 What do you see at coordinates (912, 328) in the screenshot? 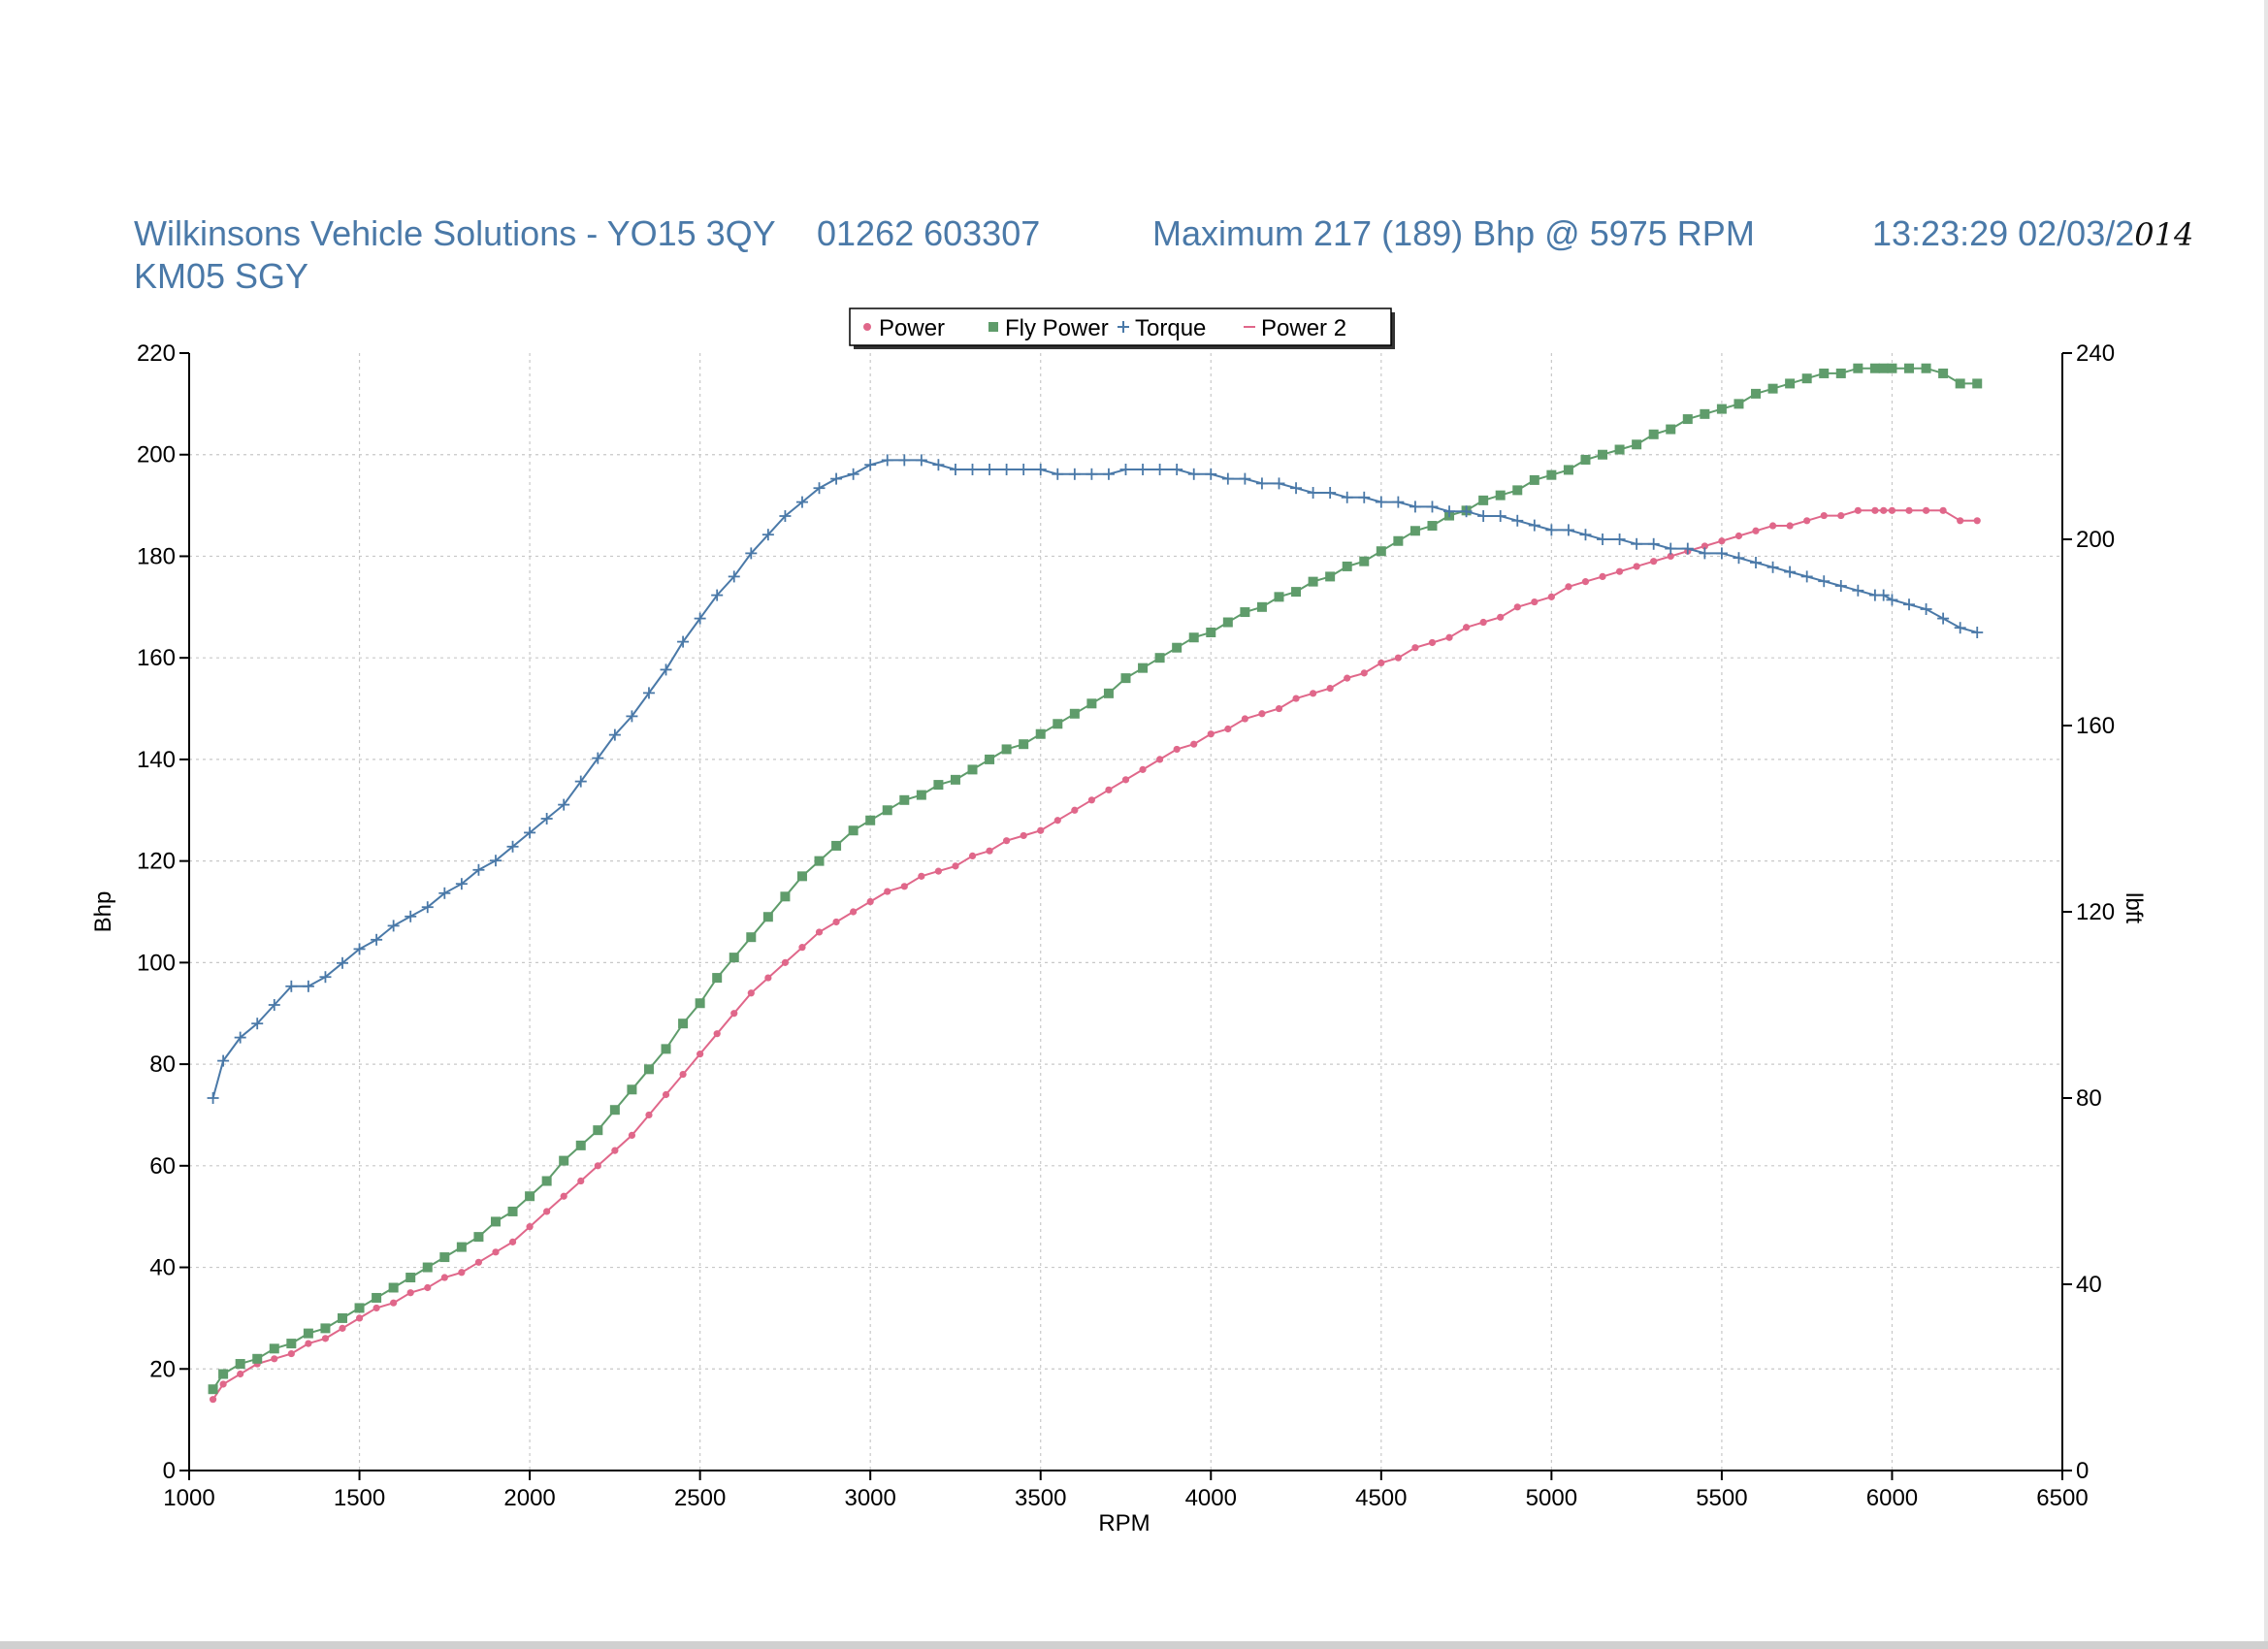
I see `legend-label: Power` at bounding box center [912, 328].